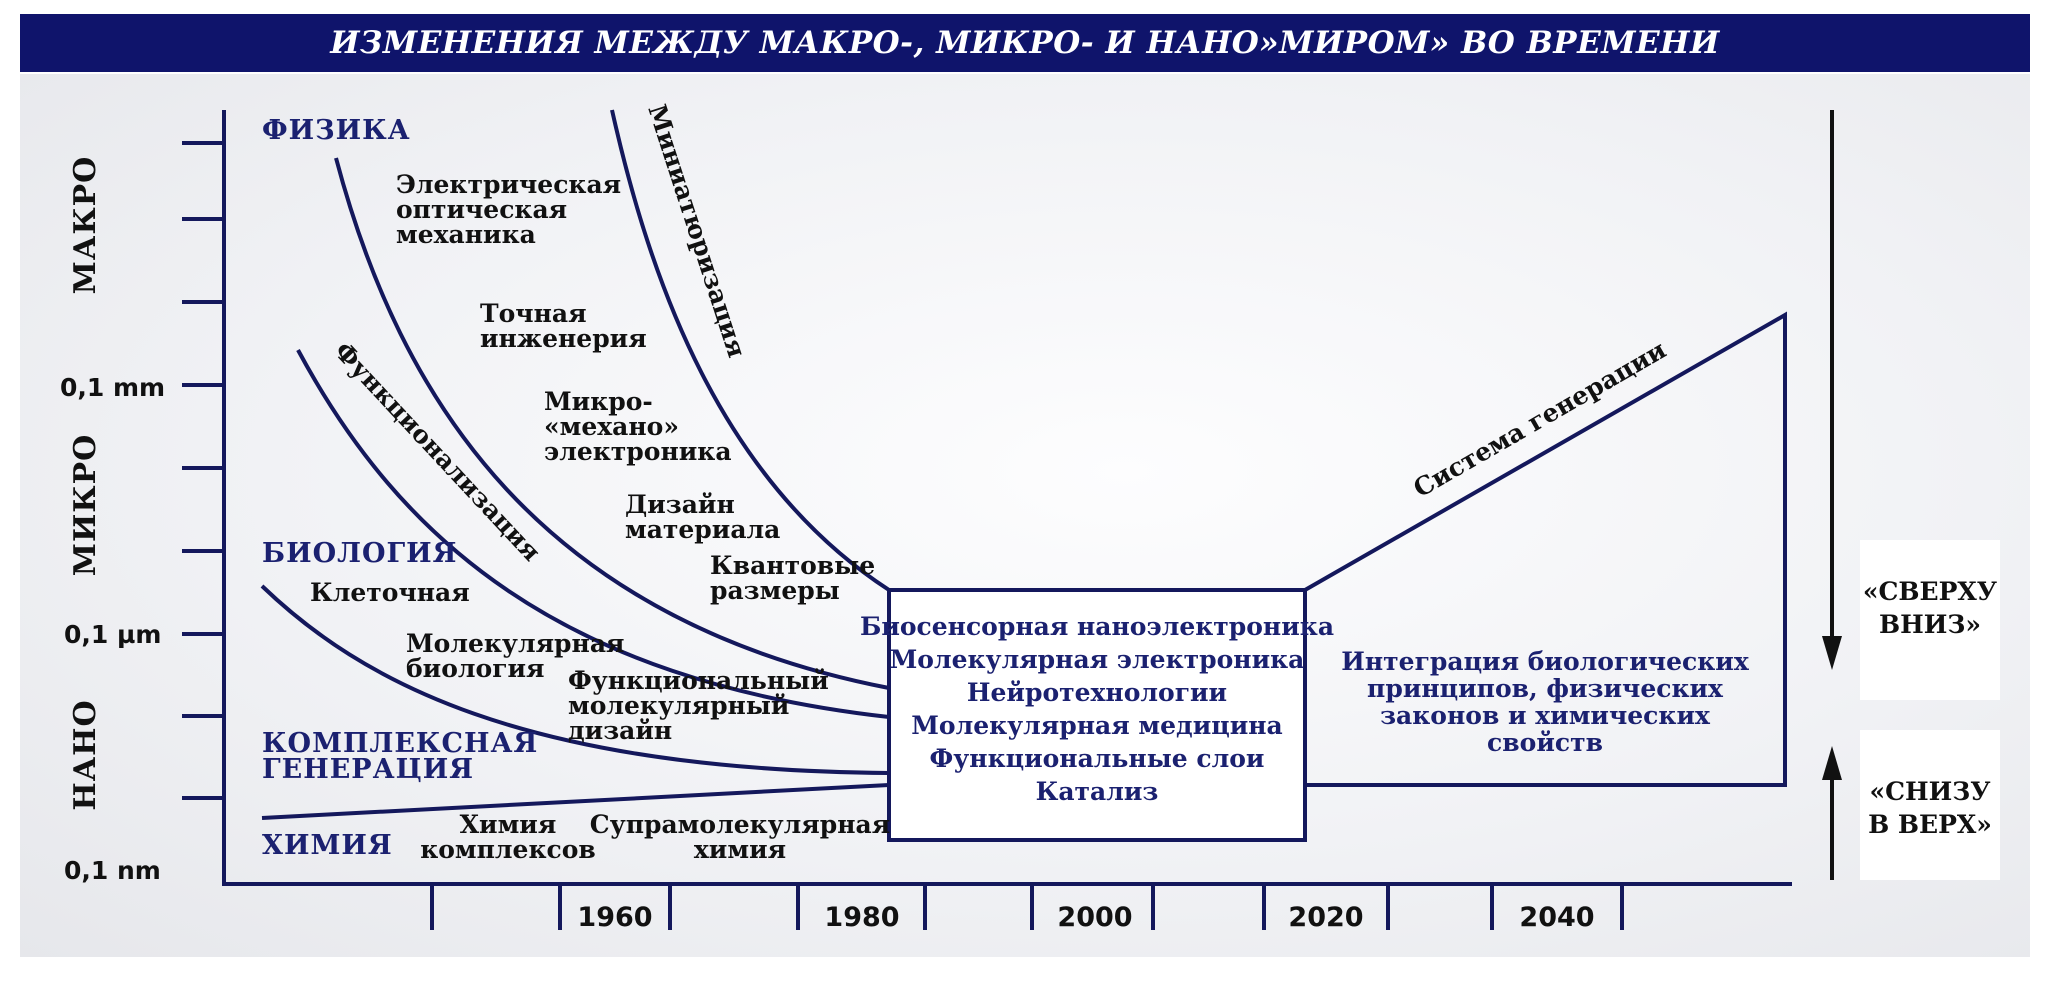  I want to click on functionalization-curve, so click(593, 534).